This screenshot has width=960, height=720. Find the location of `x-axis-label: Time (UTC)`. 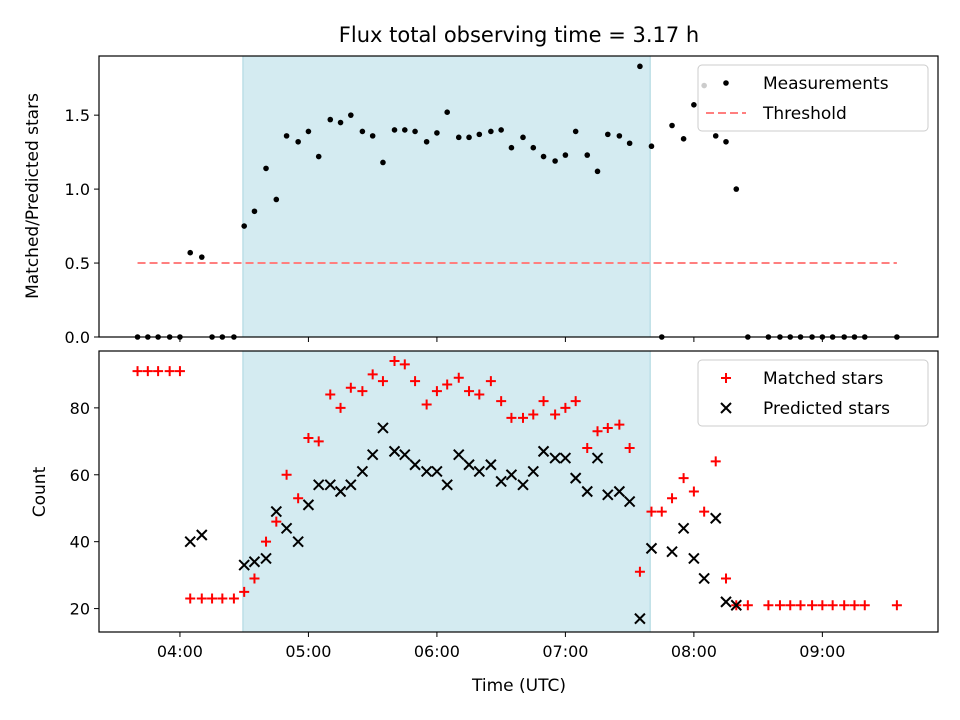

x-axis-label: Time (UTC) is located at coordinates (518, 686).